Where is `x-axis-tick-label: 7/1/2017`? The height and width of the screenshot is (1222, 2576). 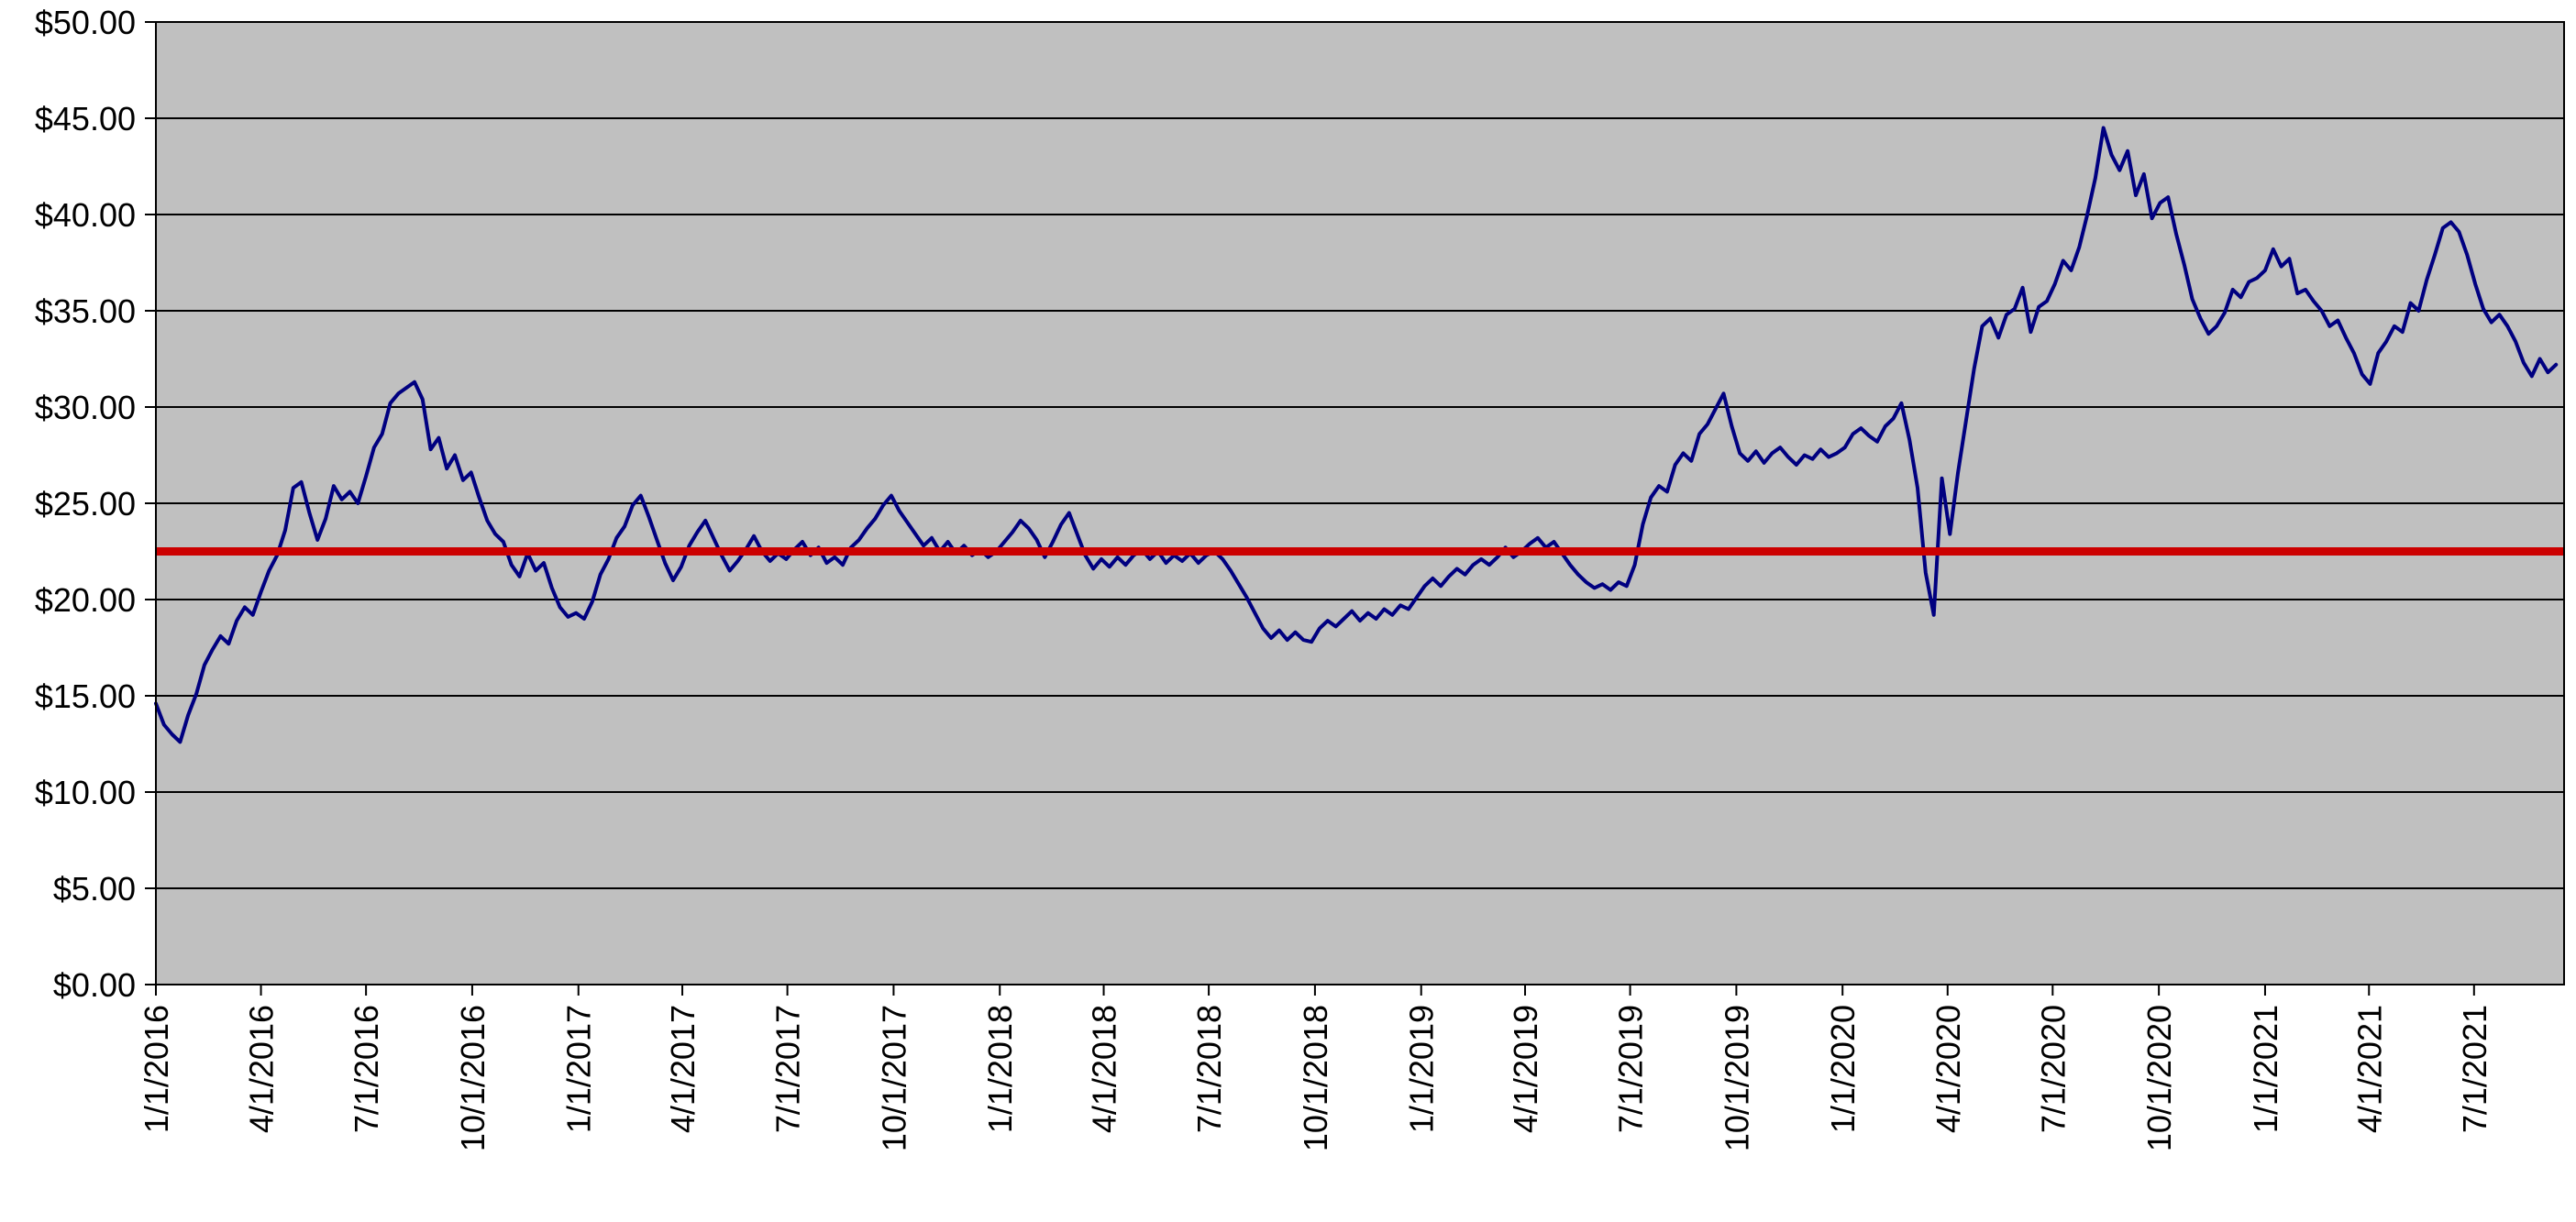 x-axis-tick-label: 7/1/2017 is located at coordinates (788, 1069).